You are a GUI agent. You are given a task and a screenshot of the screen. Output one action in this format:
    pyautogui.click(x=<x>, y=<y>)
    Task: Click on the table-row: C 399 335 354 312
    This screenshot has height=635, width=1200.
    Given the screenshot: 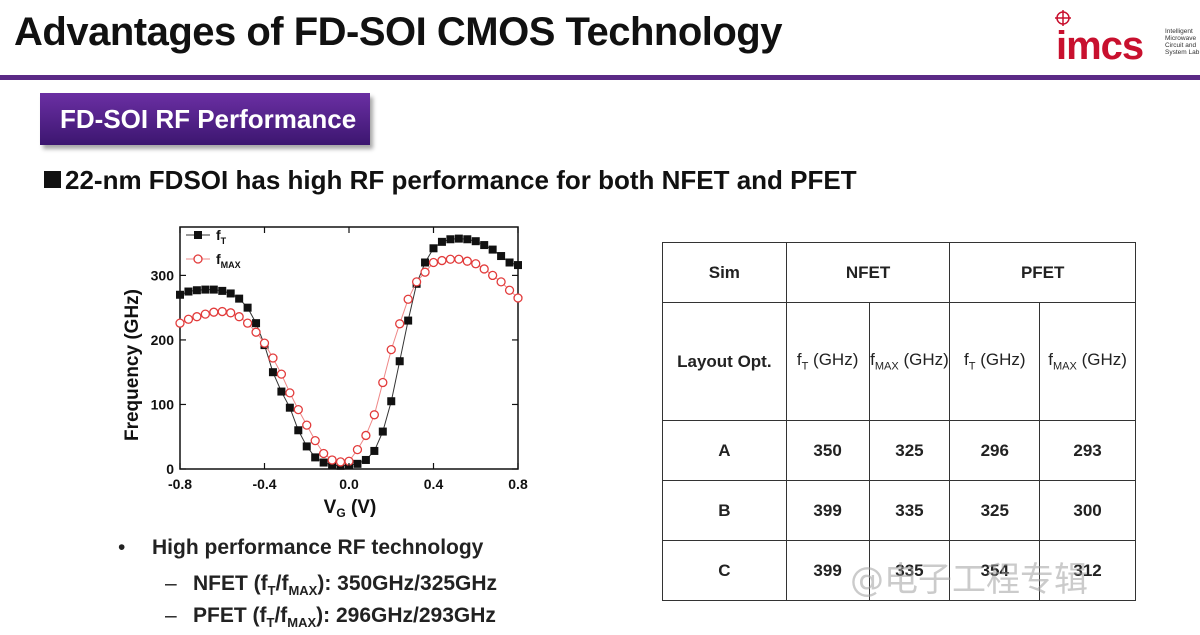 What is the action you would take?
    pyautogui.click(x=899, y=570)
    